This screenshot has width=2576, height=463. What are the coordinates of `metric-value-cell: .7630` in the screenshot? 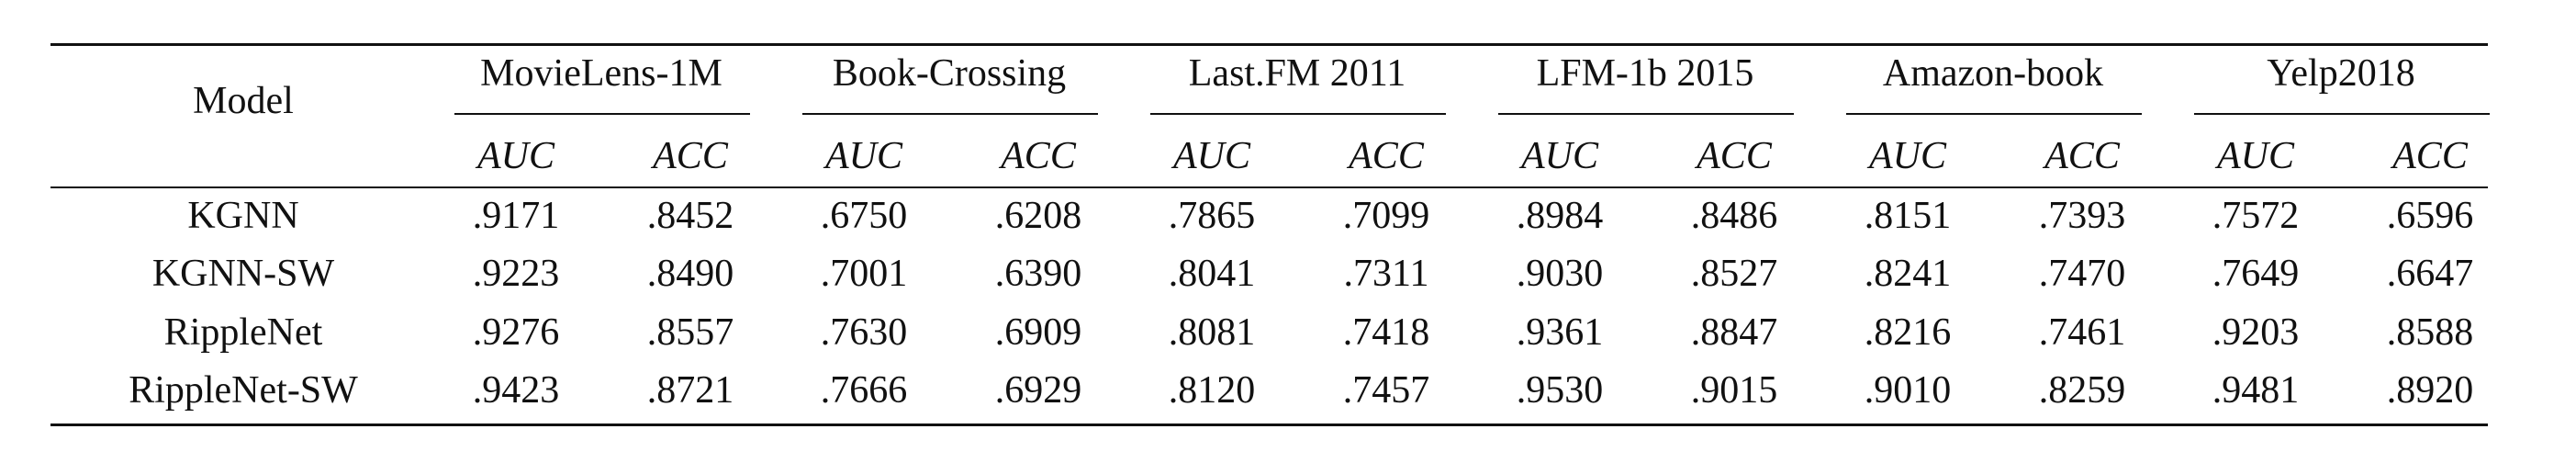 It's located at (864, 332).